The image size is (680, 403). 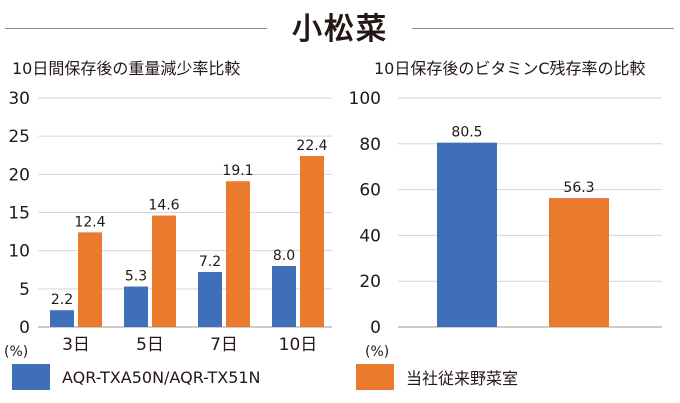 What do you see at coordinates (16, 352) in the screenshot?
I see `y-unit-label-0: (%)` at bounding box center [16, 352].